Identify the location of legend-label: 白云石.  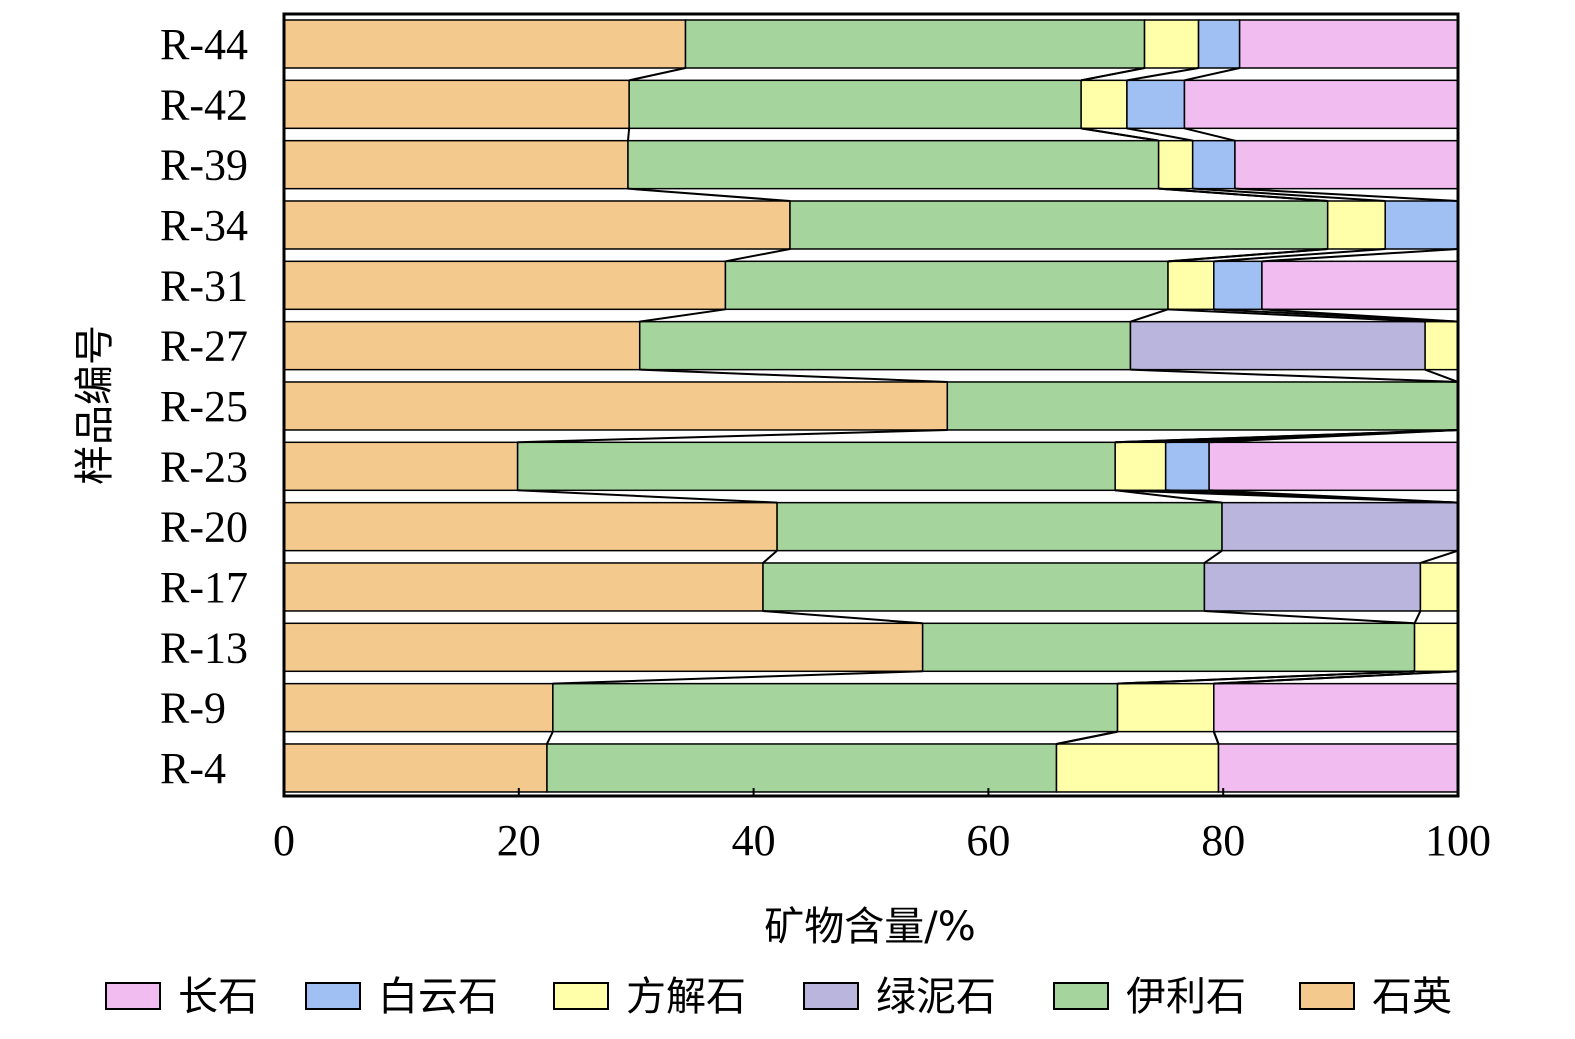
(438, 997).